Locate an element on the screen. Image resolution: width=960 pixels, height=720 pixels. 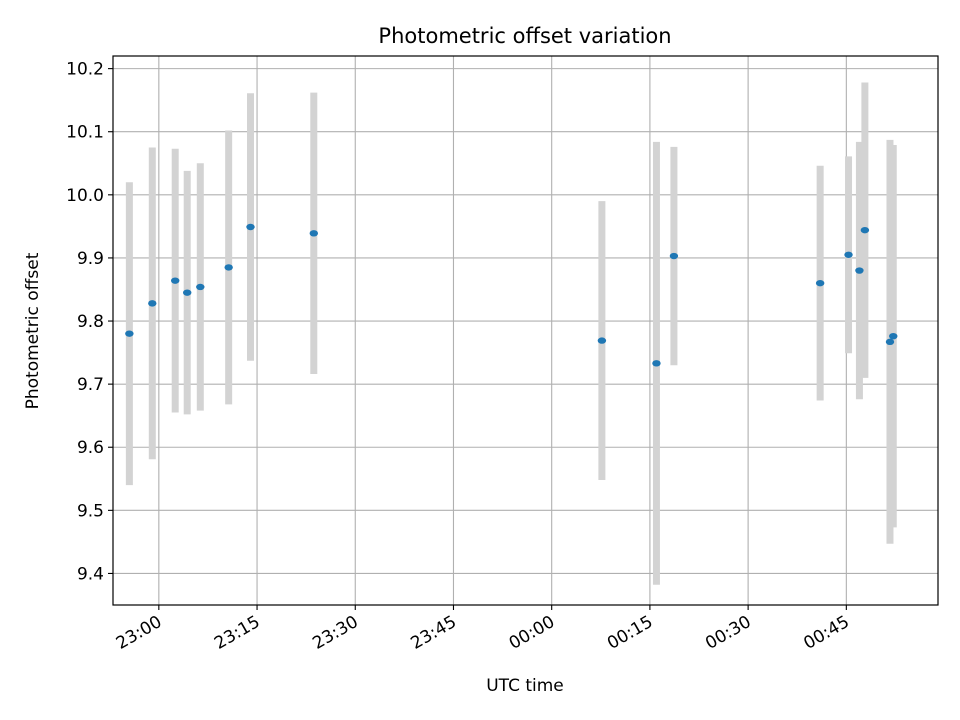
y-tick-label: 9.8 is located at coordinates (90, 322).